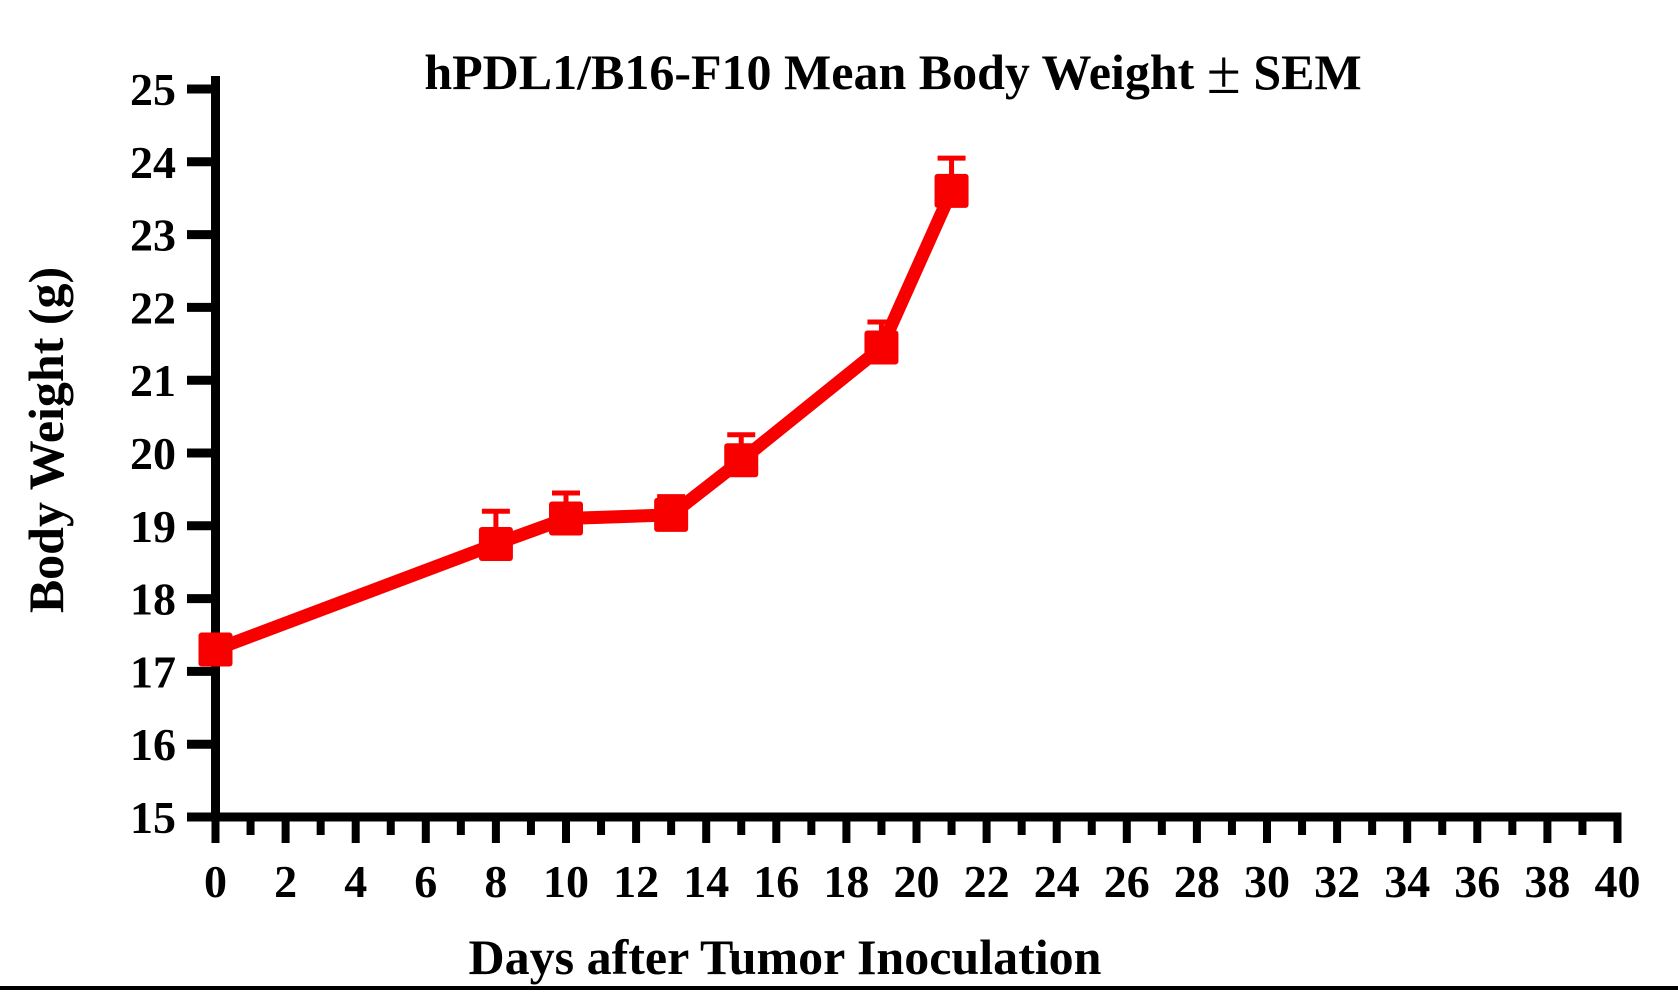 This screenshot has height=994, width=1678. I want to click on x-tick-label: 30, so click(1267, 881).